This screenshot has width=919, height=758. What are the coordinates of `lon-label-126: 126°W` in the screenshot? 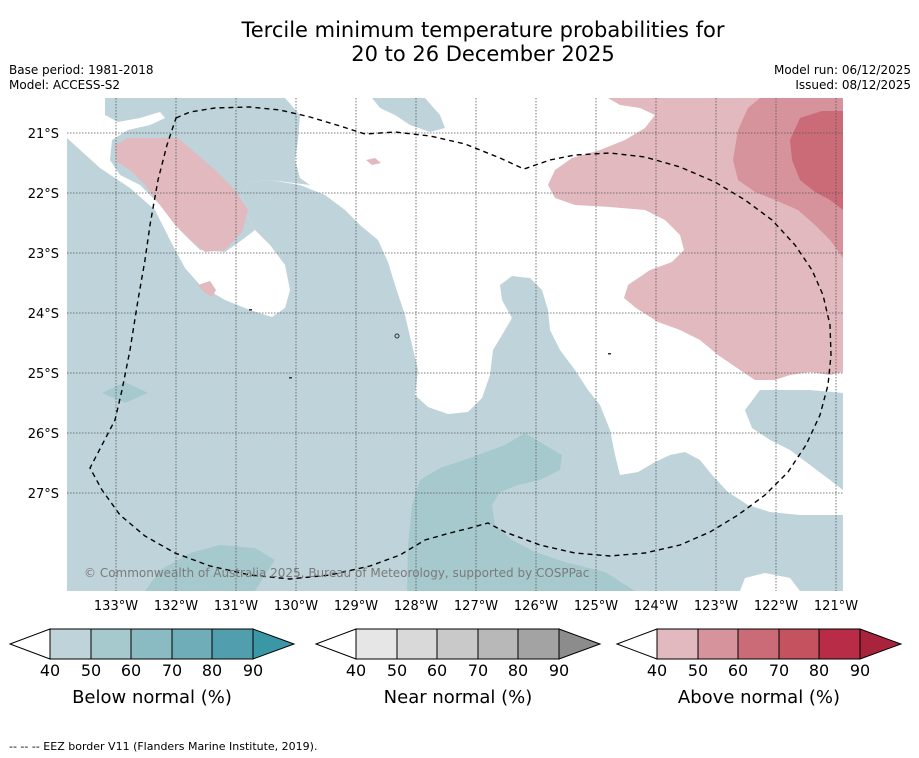 It's located at (536, 606).